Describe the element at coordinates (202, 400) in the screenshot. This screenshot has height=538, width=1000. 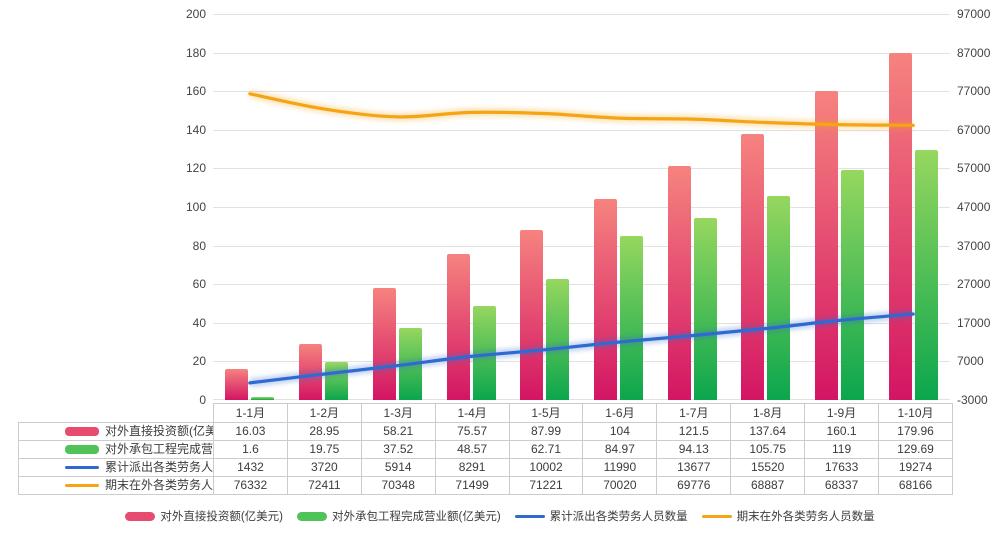
I see `left-axis-tick-label: 0` at that location.